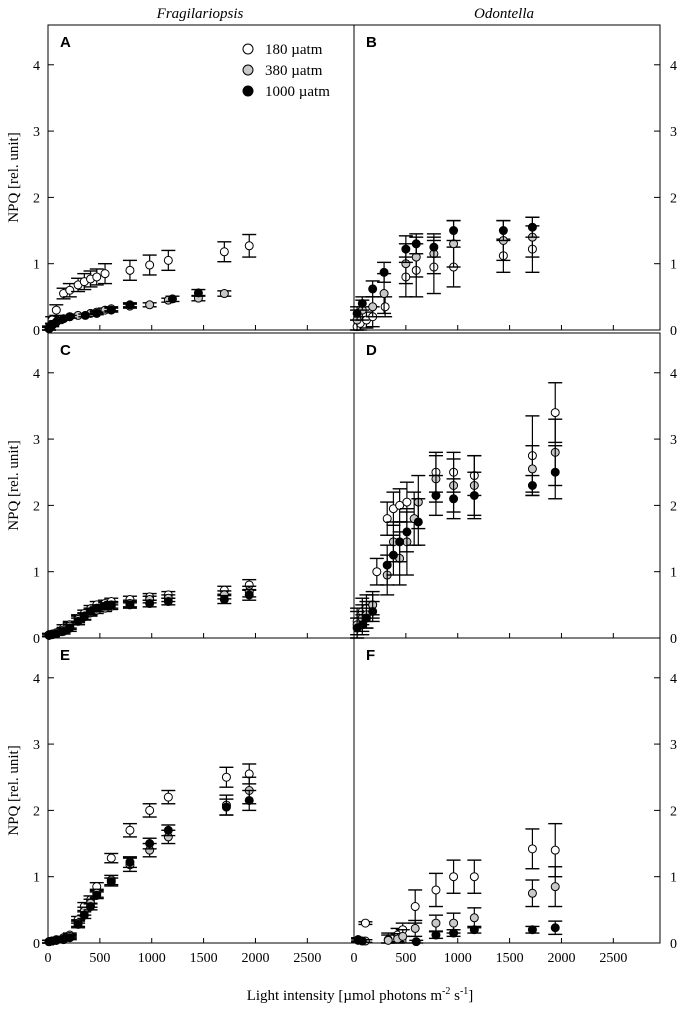 The height and width of the screenshot is (1015, 678). I want to click on panel-e-ytick-label: 1, so click(36, 878).